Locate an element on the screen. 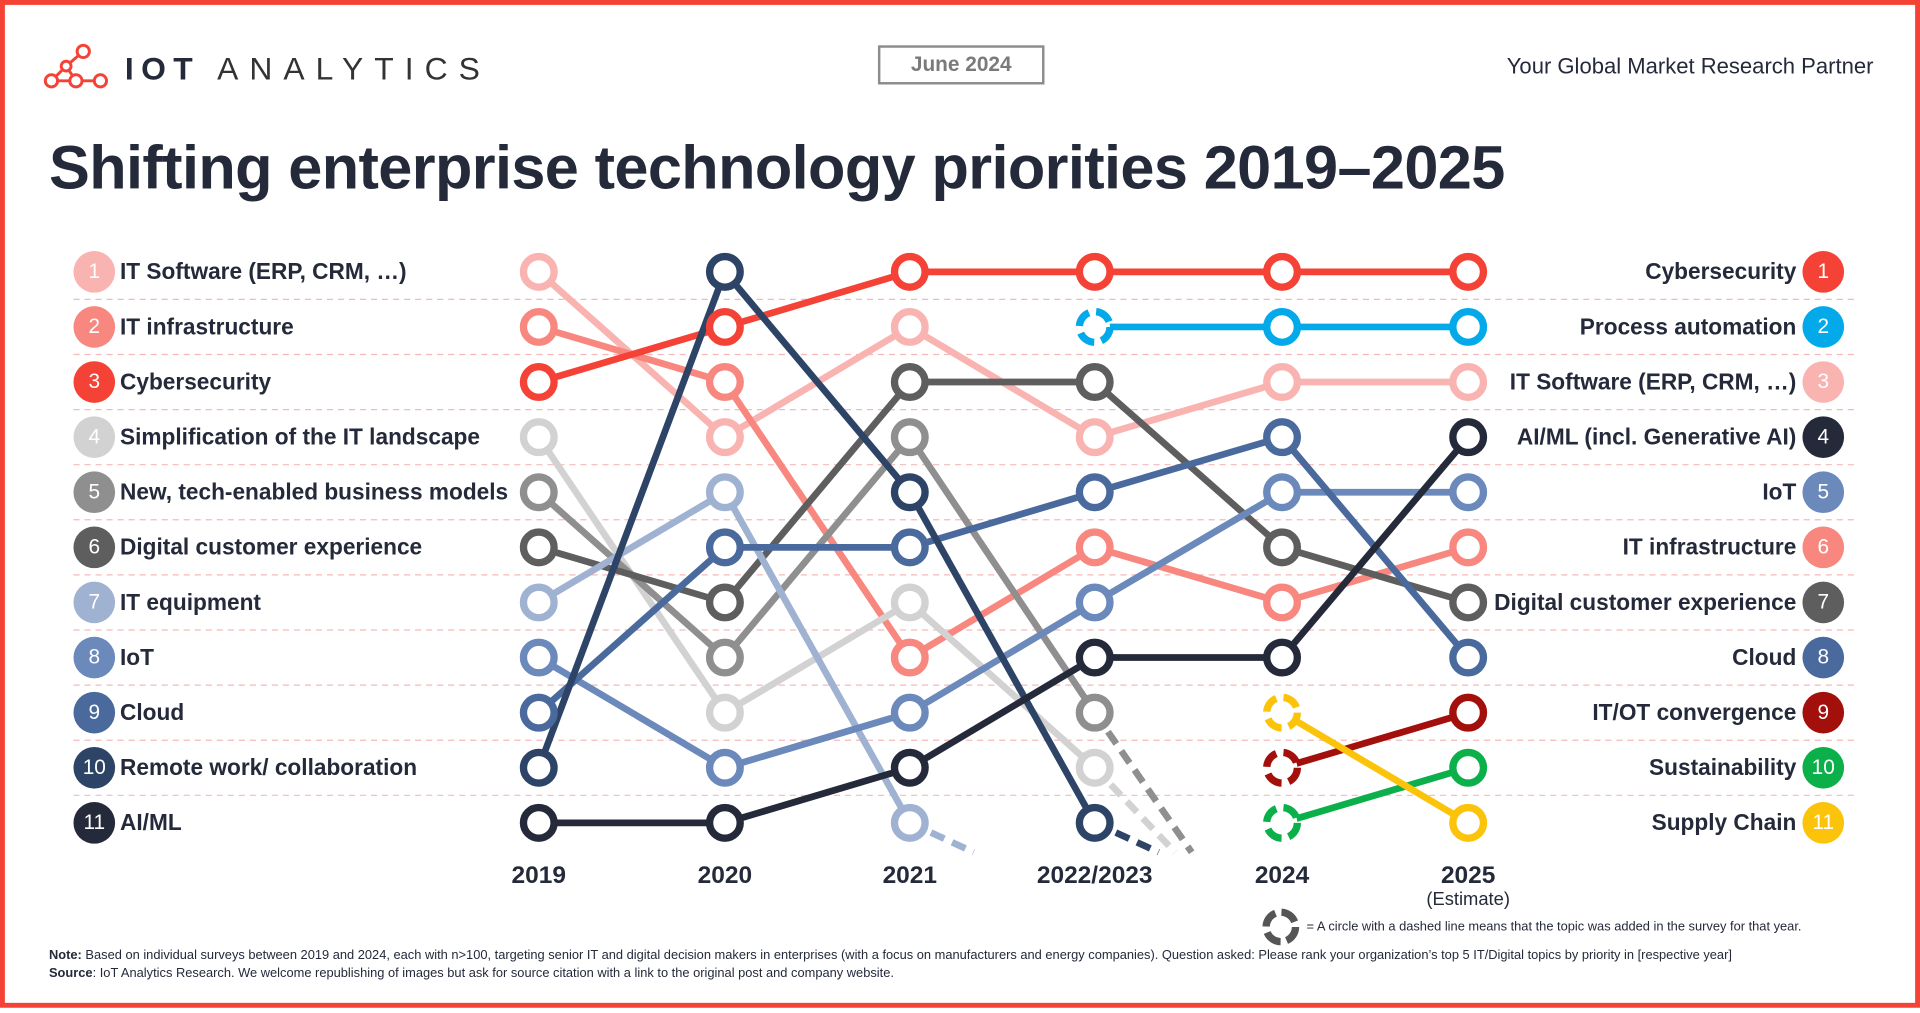 Image resolution: width=1920 pixels, height=1013 pixels. topic-label: IT infrastructure is located at coordinates (1709, 546).